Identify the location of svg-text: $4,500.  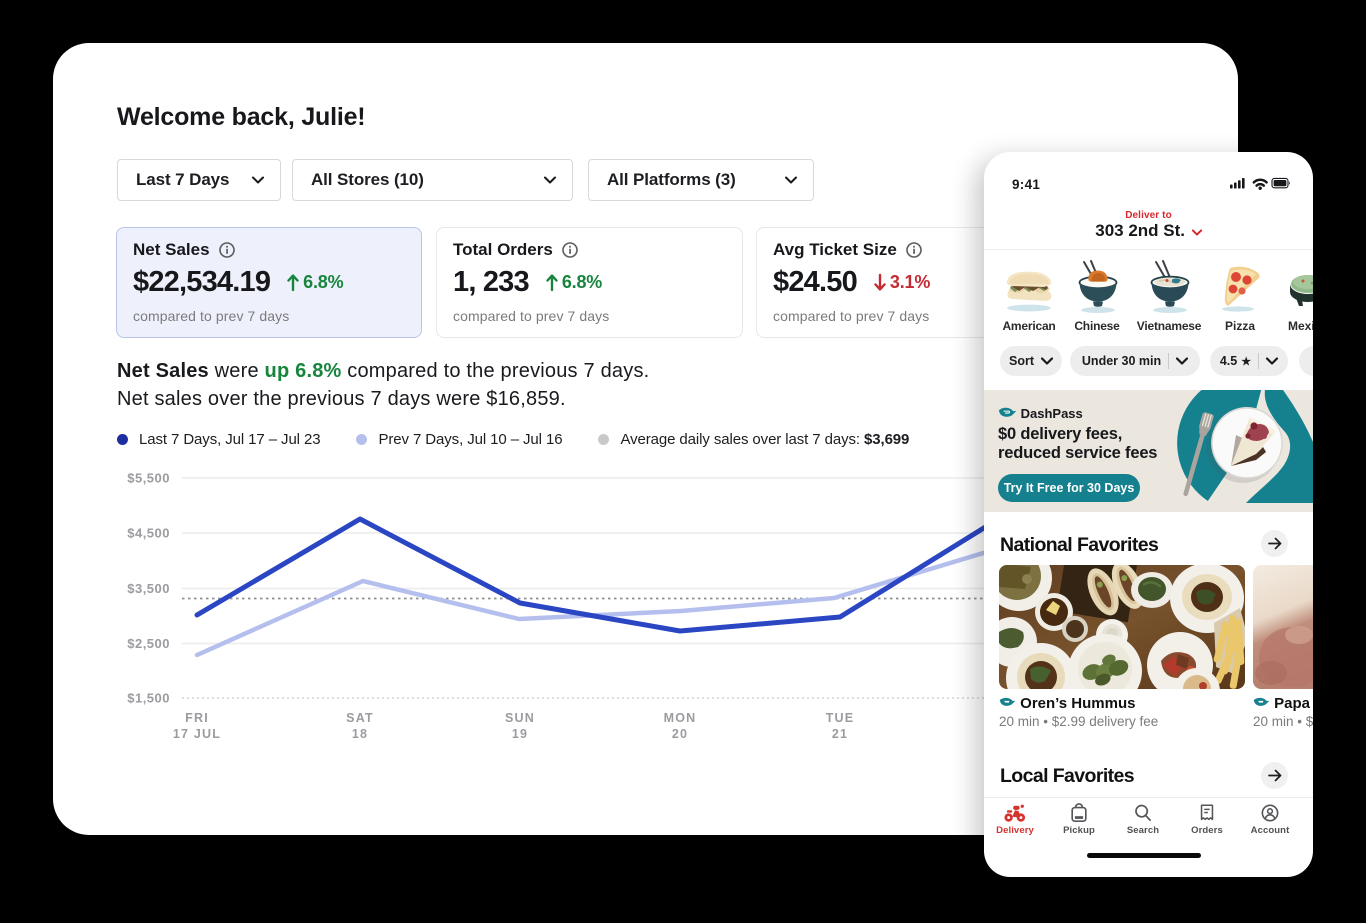
(148, 533).